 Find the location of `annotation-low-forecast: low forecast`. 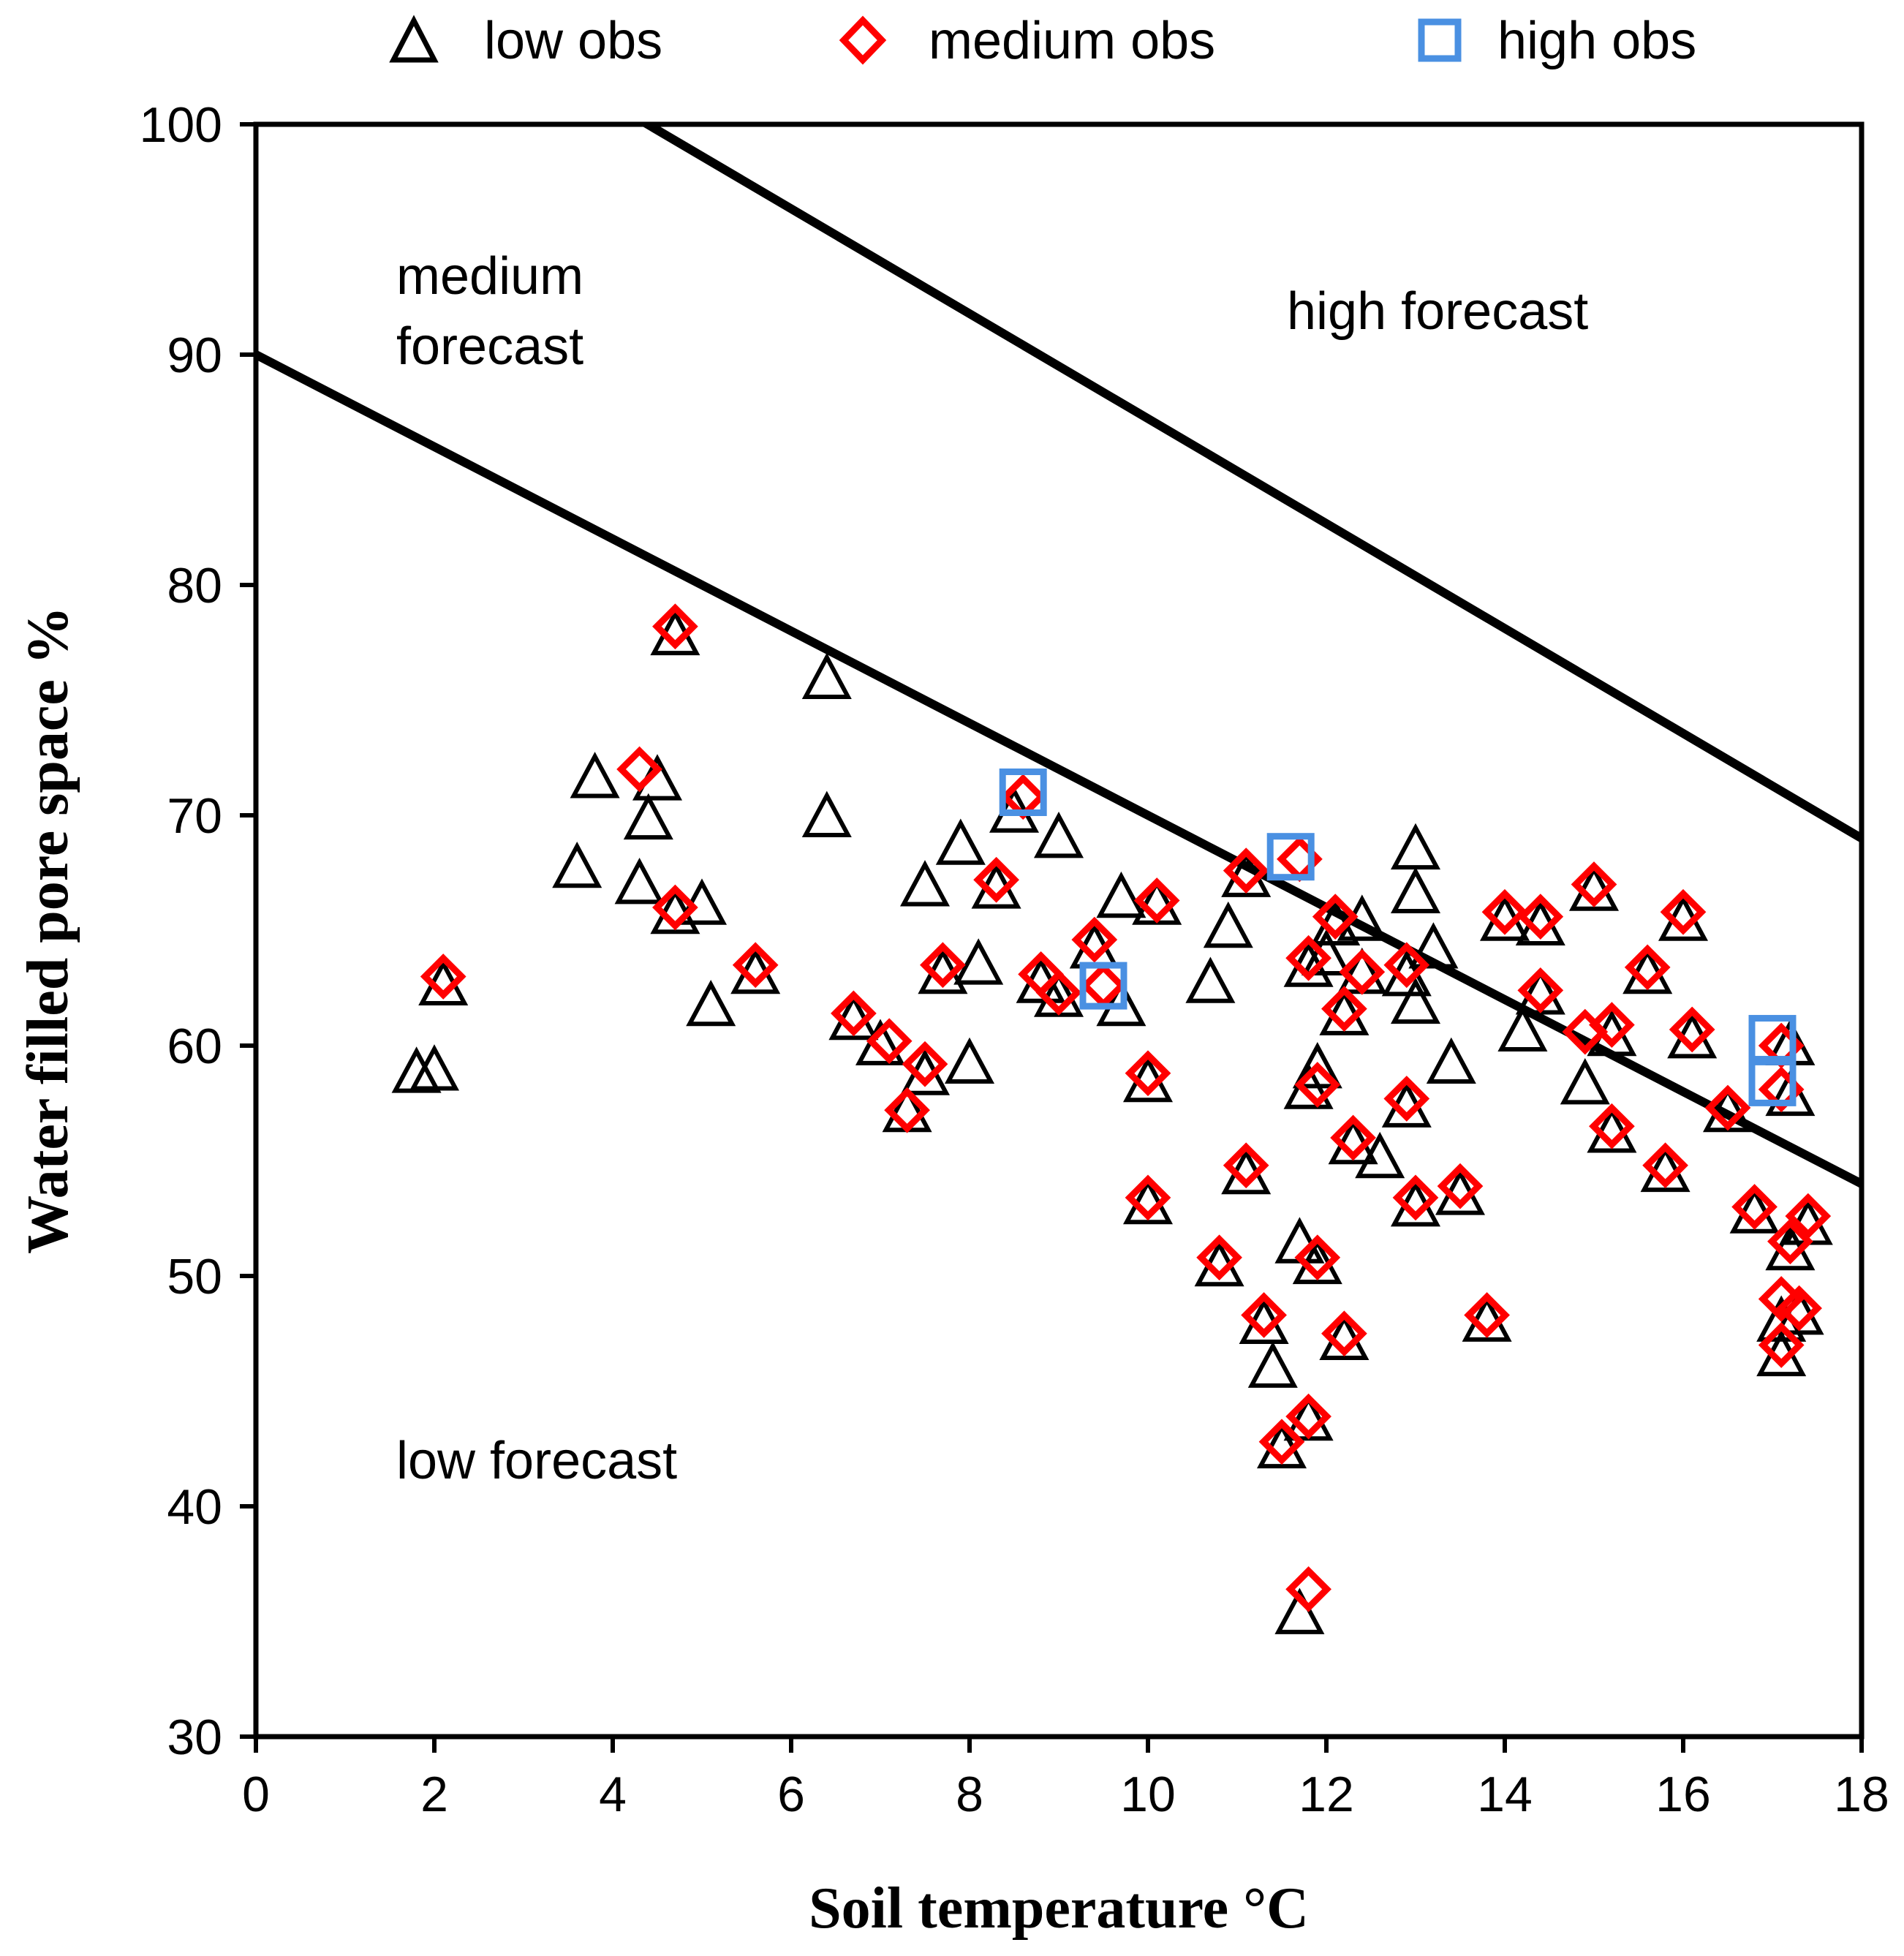

annotation-low-forecast: low forecast is located at coordinates (536, 1461).